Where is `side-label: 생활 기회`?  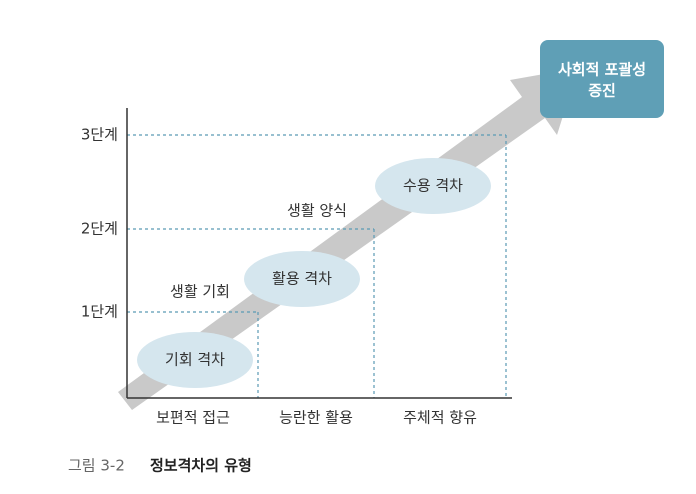 side-label: 생활 기회 is located at coordinates (200, 292).